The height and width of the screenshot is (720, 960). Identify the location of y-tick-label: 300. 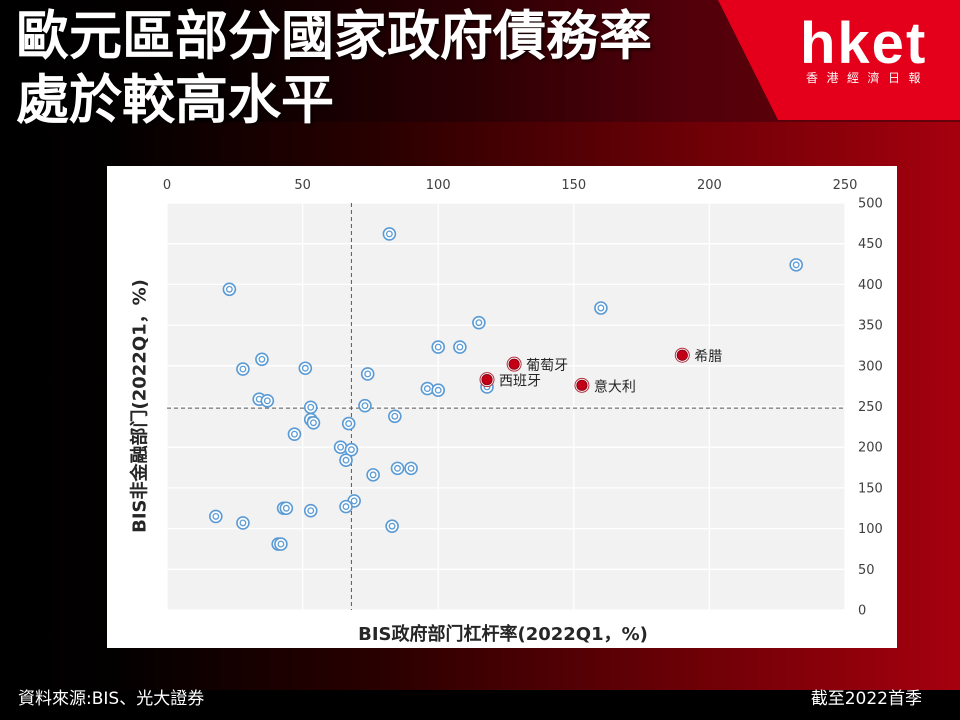
(870, 366).